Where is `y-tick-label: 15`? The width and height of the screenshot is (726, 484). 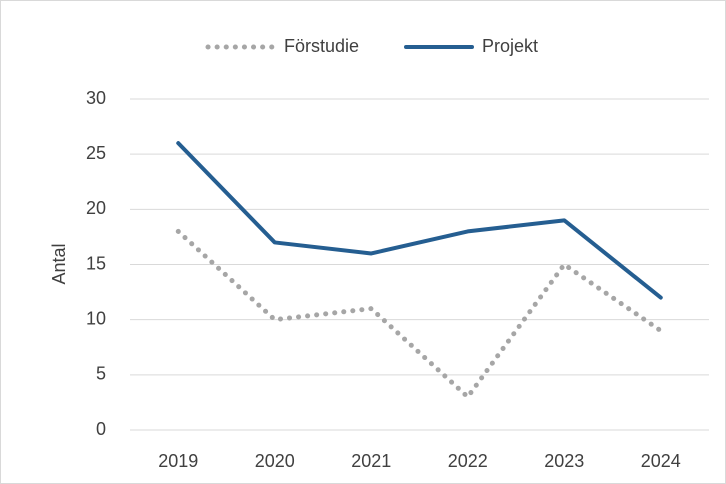
y-tick-label: 15 is located at coordinates (96, 263).